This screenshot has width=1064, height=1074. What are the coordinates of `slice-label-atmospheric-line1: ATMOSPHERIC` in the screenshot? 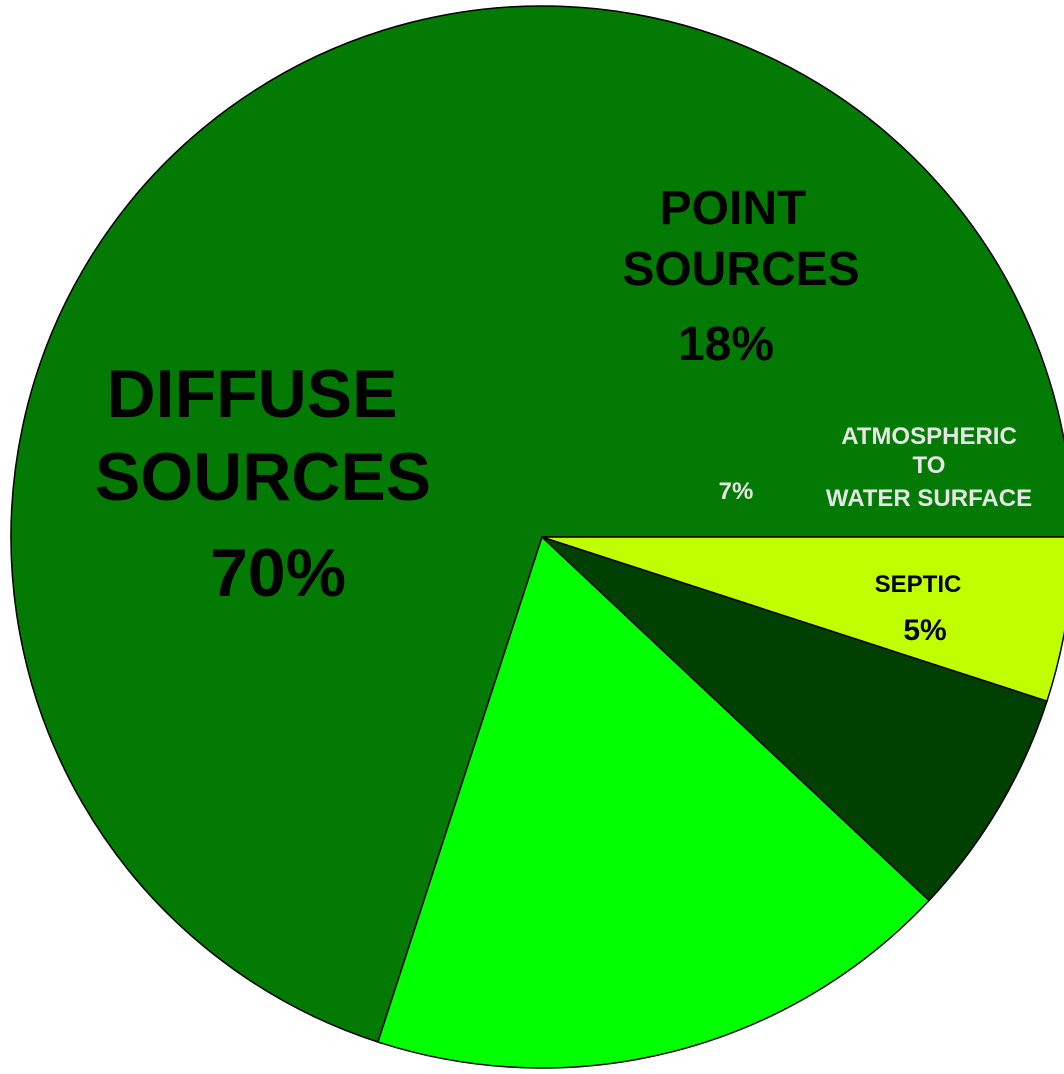 It's located at (929, 436).